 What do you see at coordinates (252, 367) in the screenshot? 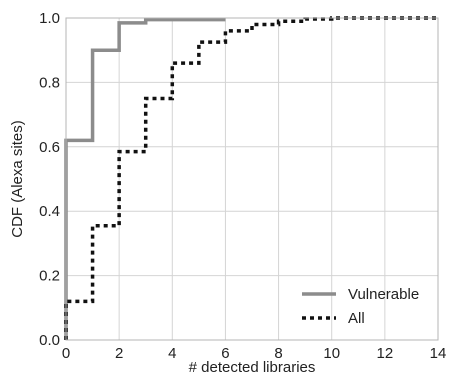
I see `x-axis-label: # detected libraries` at bounding box center [252, 367].